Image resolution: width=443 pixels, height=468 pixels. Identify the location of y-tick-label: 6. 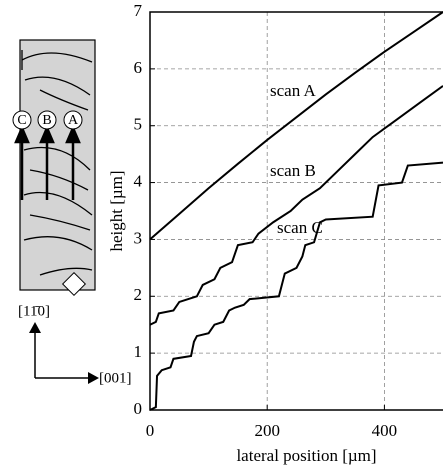
(138, 67).